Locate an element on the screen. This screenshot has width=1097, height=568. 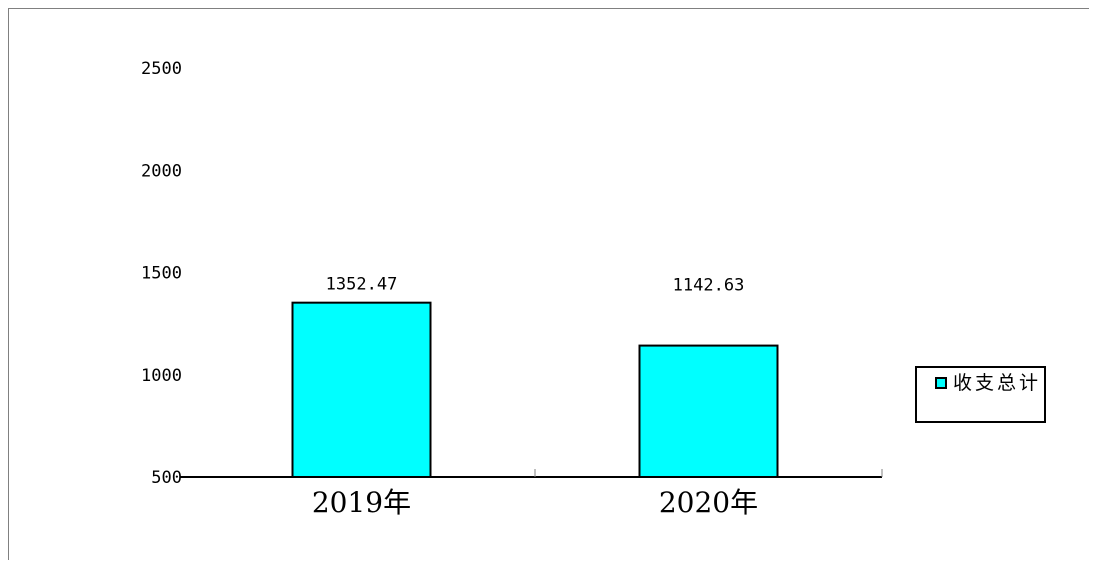
legend-swatch is located at coordinates (941, 383).